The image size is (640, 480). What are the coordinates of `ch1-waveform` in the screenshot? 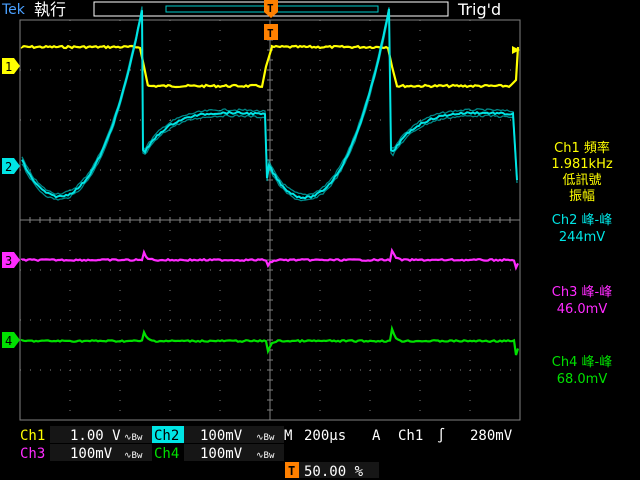 It's located at (270, 66).